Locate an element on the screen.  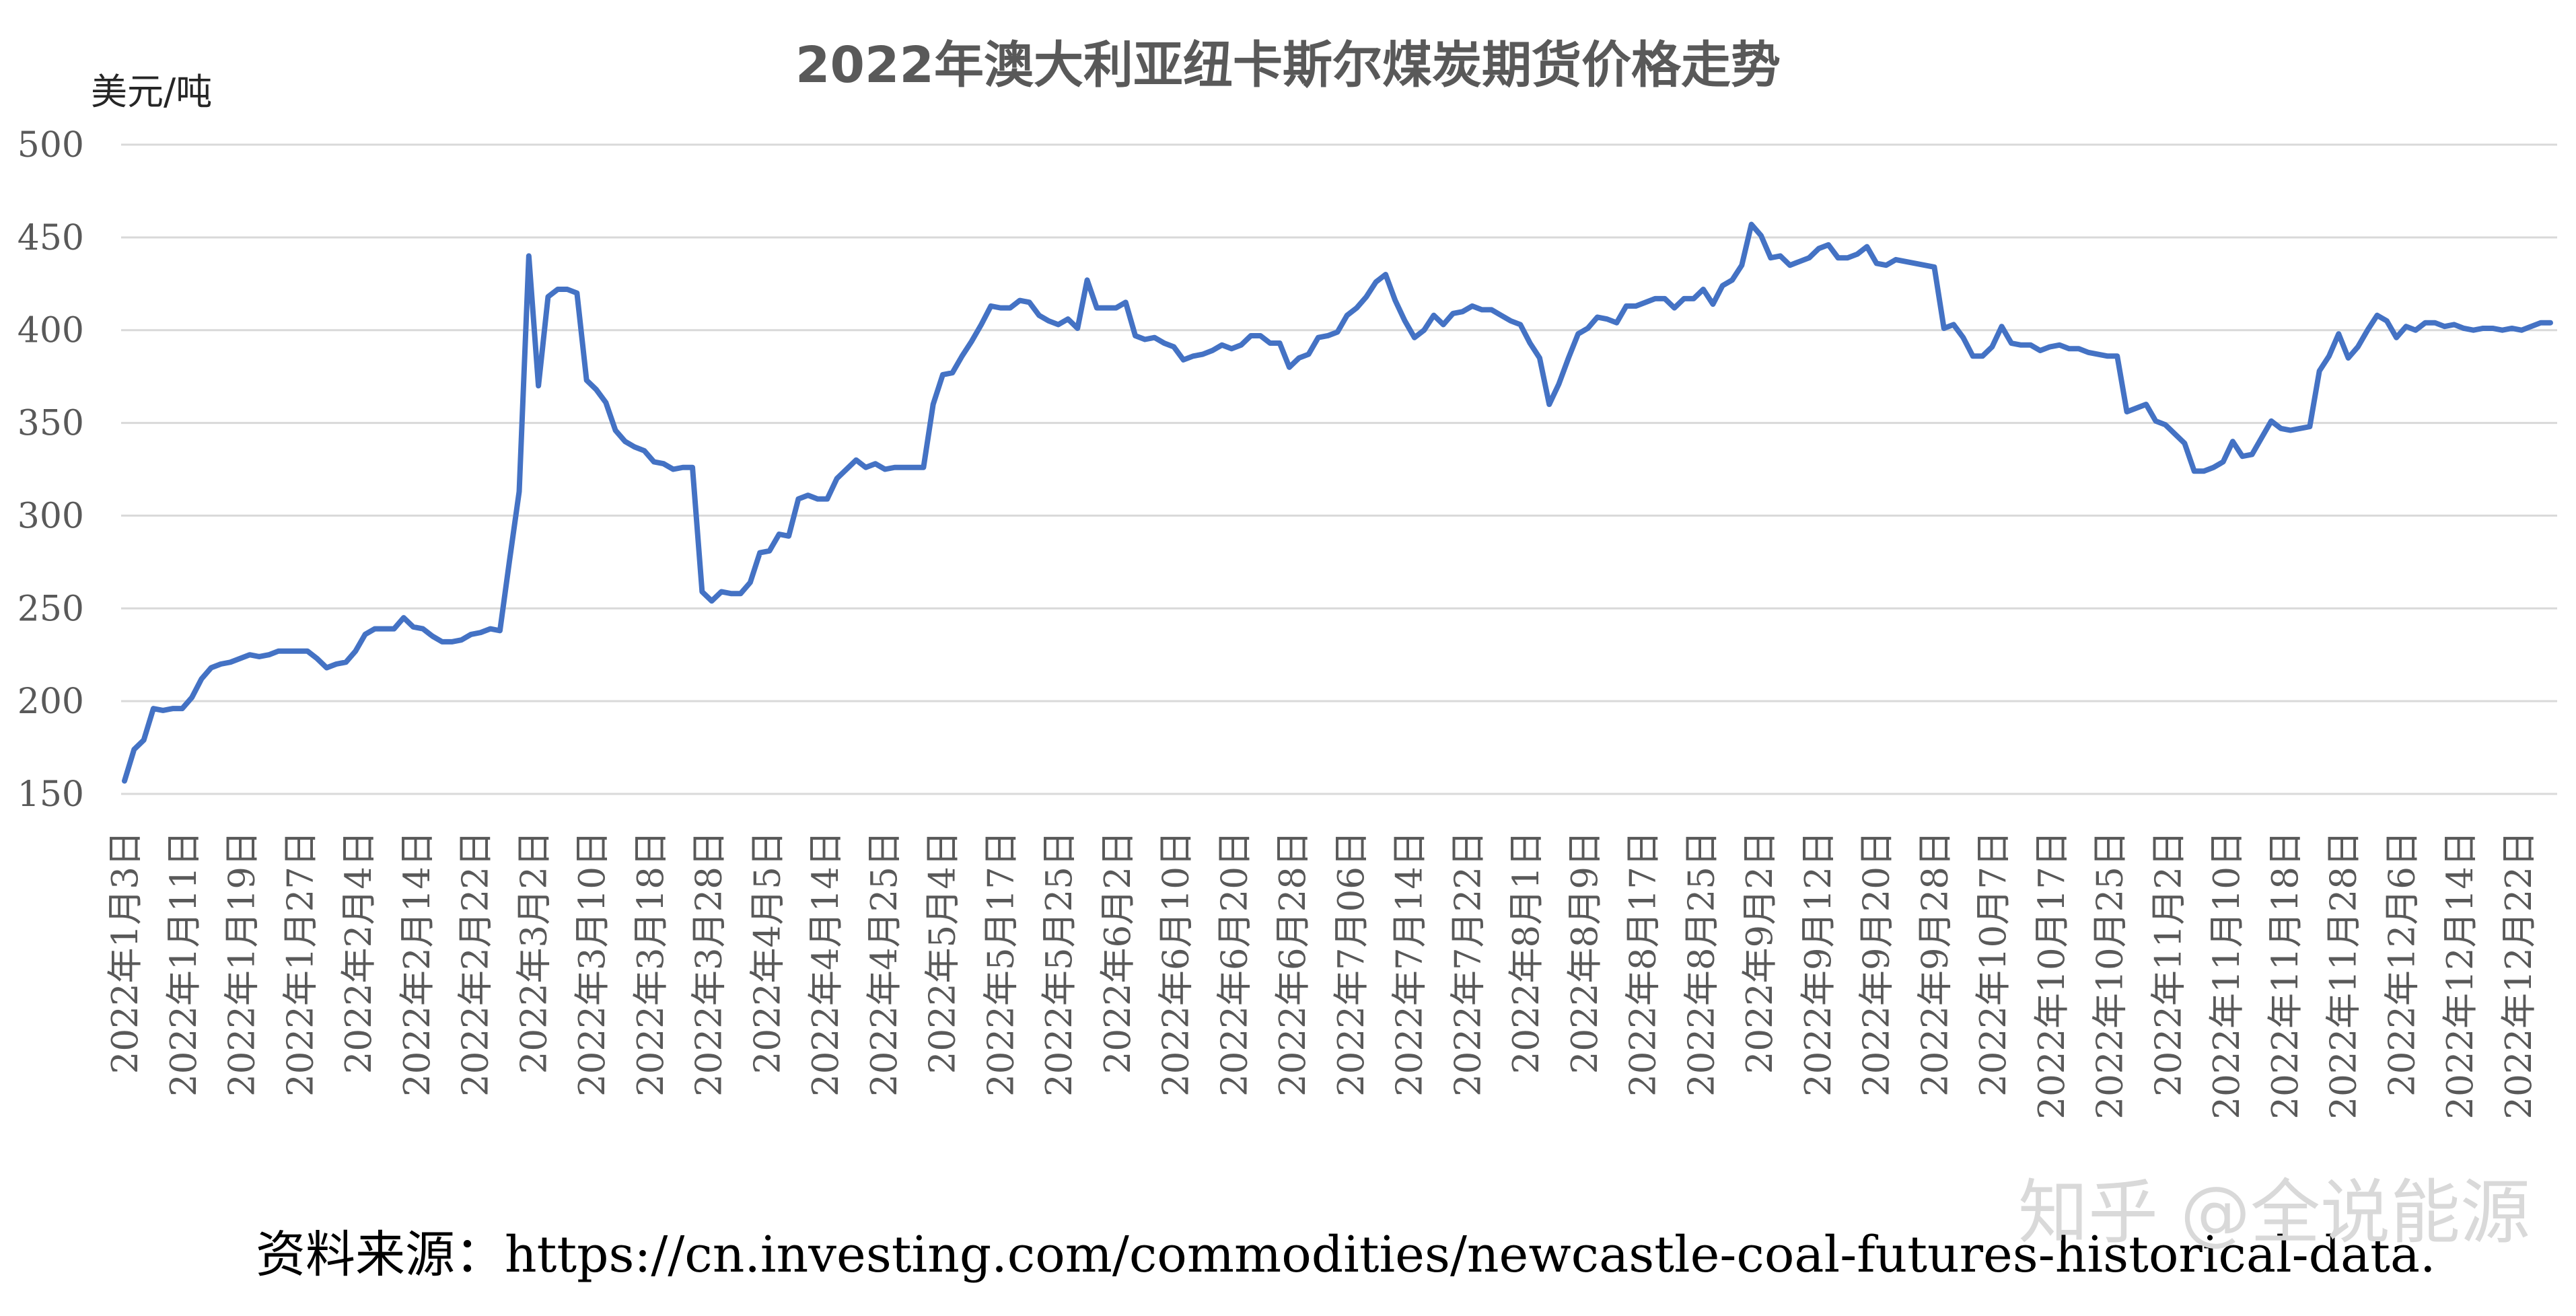
x-tick-label: 2022年8月1日 is located at coordinates (1526, 952).